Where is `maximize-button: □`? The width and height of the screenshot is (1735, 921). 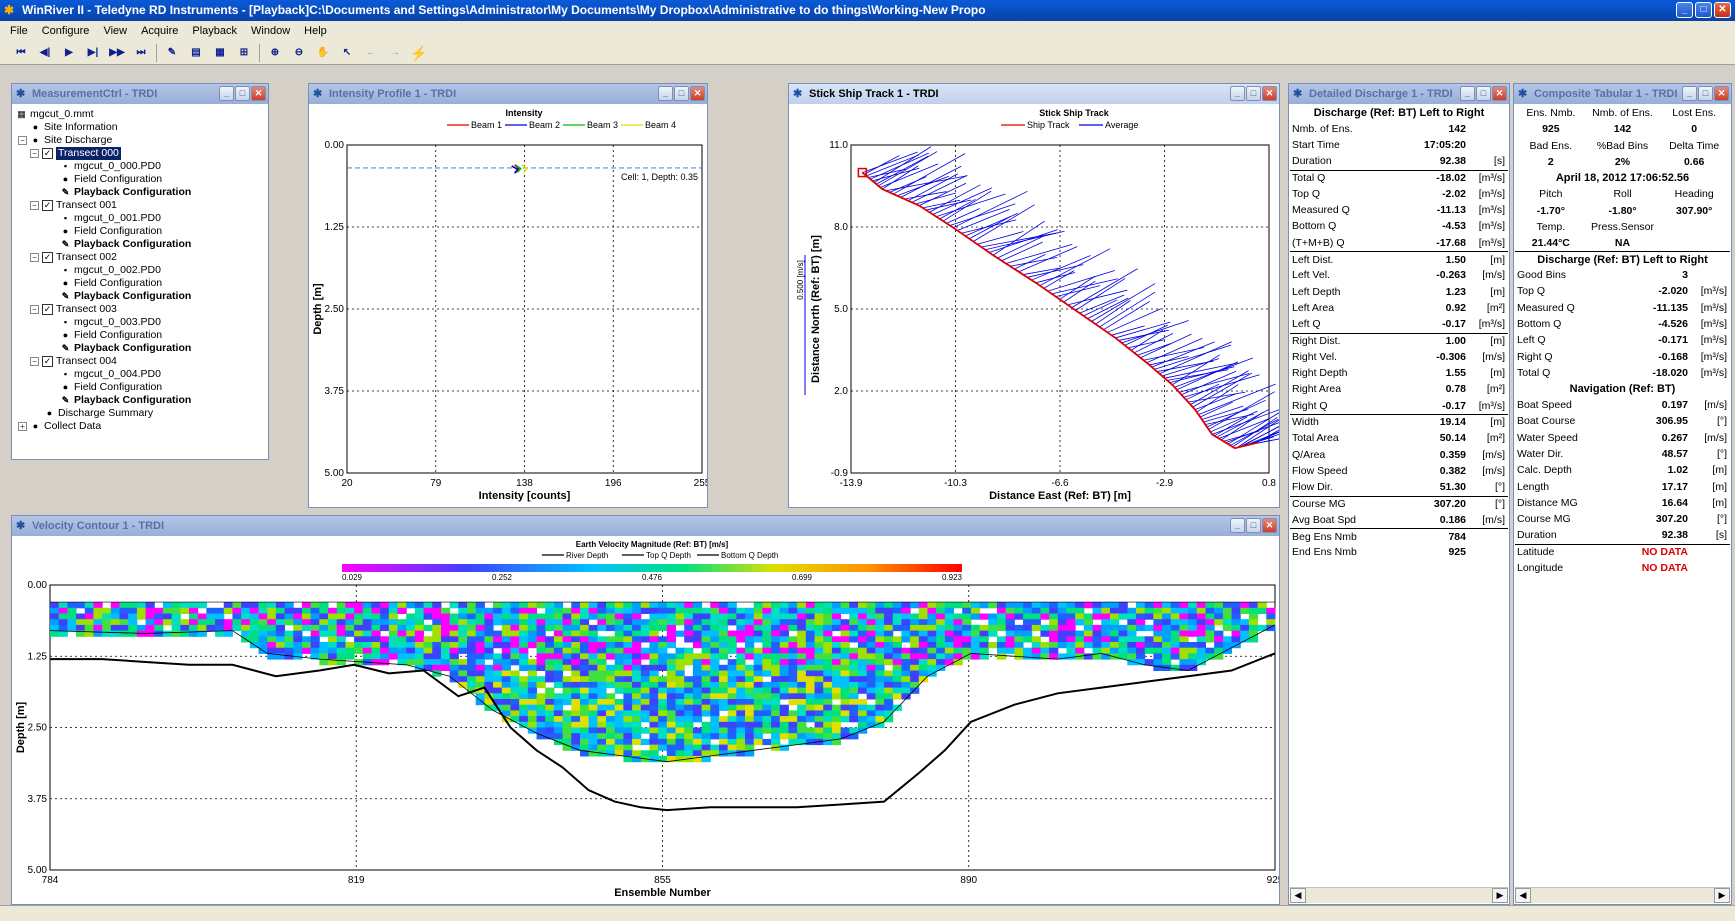
maximize-button: □ is located at coordinates (1703, 10).